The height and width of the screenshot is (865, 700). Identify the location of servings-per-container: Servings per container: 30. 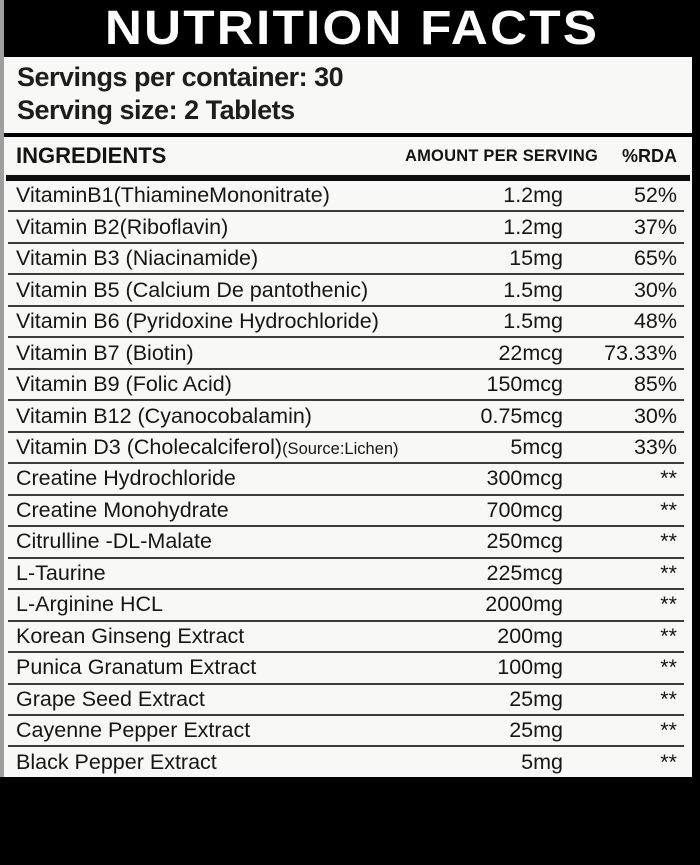
(180, 77).